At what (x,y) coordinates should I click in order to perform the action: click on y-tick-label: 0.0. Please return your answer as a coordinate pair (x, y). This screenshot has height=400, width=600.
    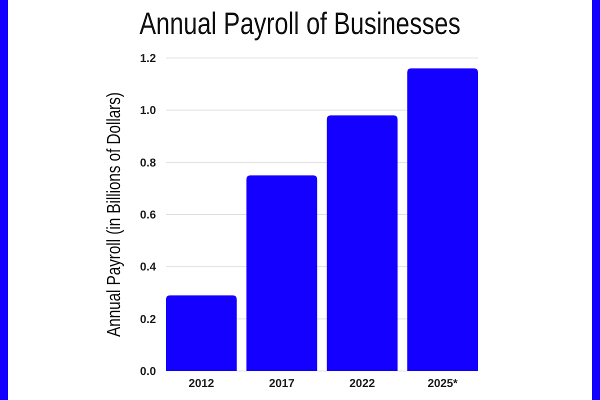
    Looking at the image, I should click on (148, 372).